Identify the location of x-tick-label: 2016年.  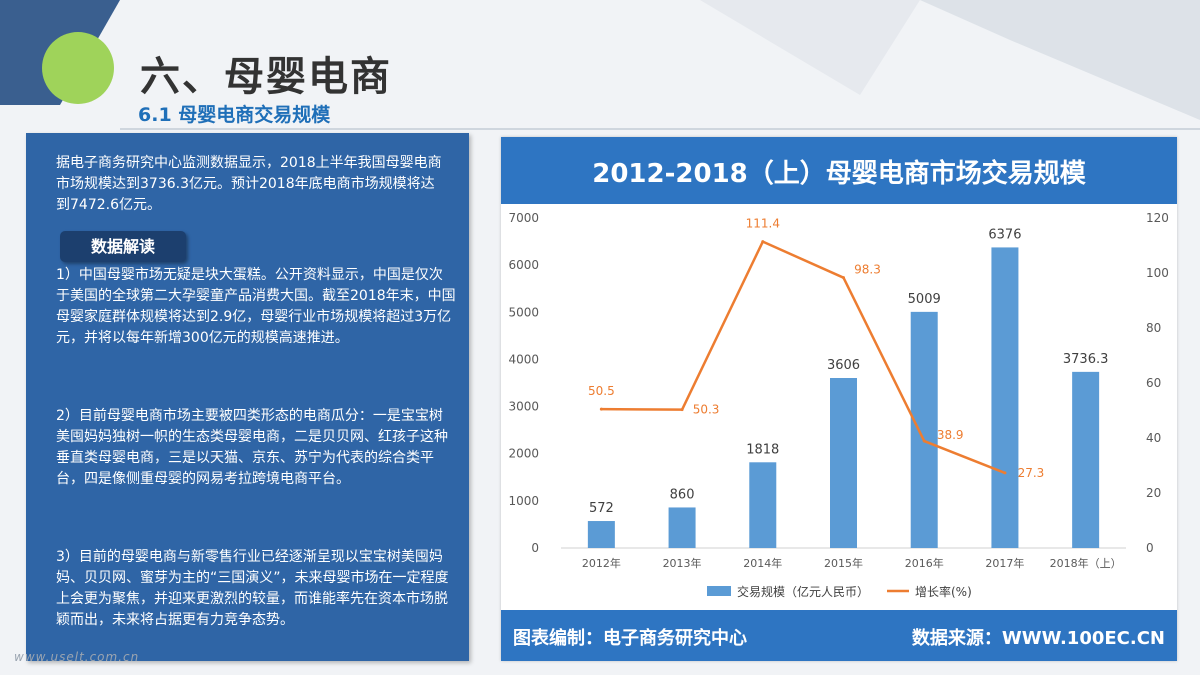
(924, 563).